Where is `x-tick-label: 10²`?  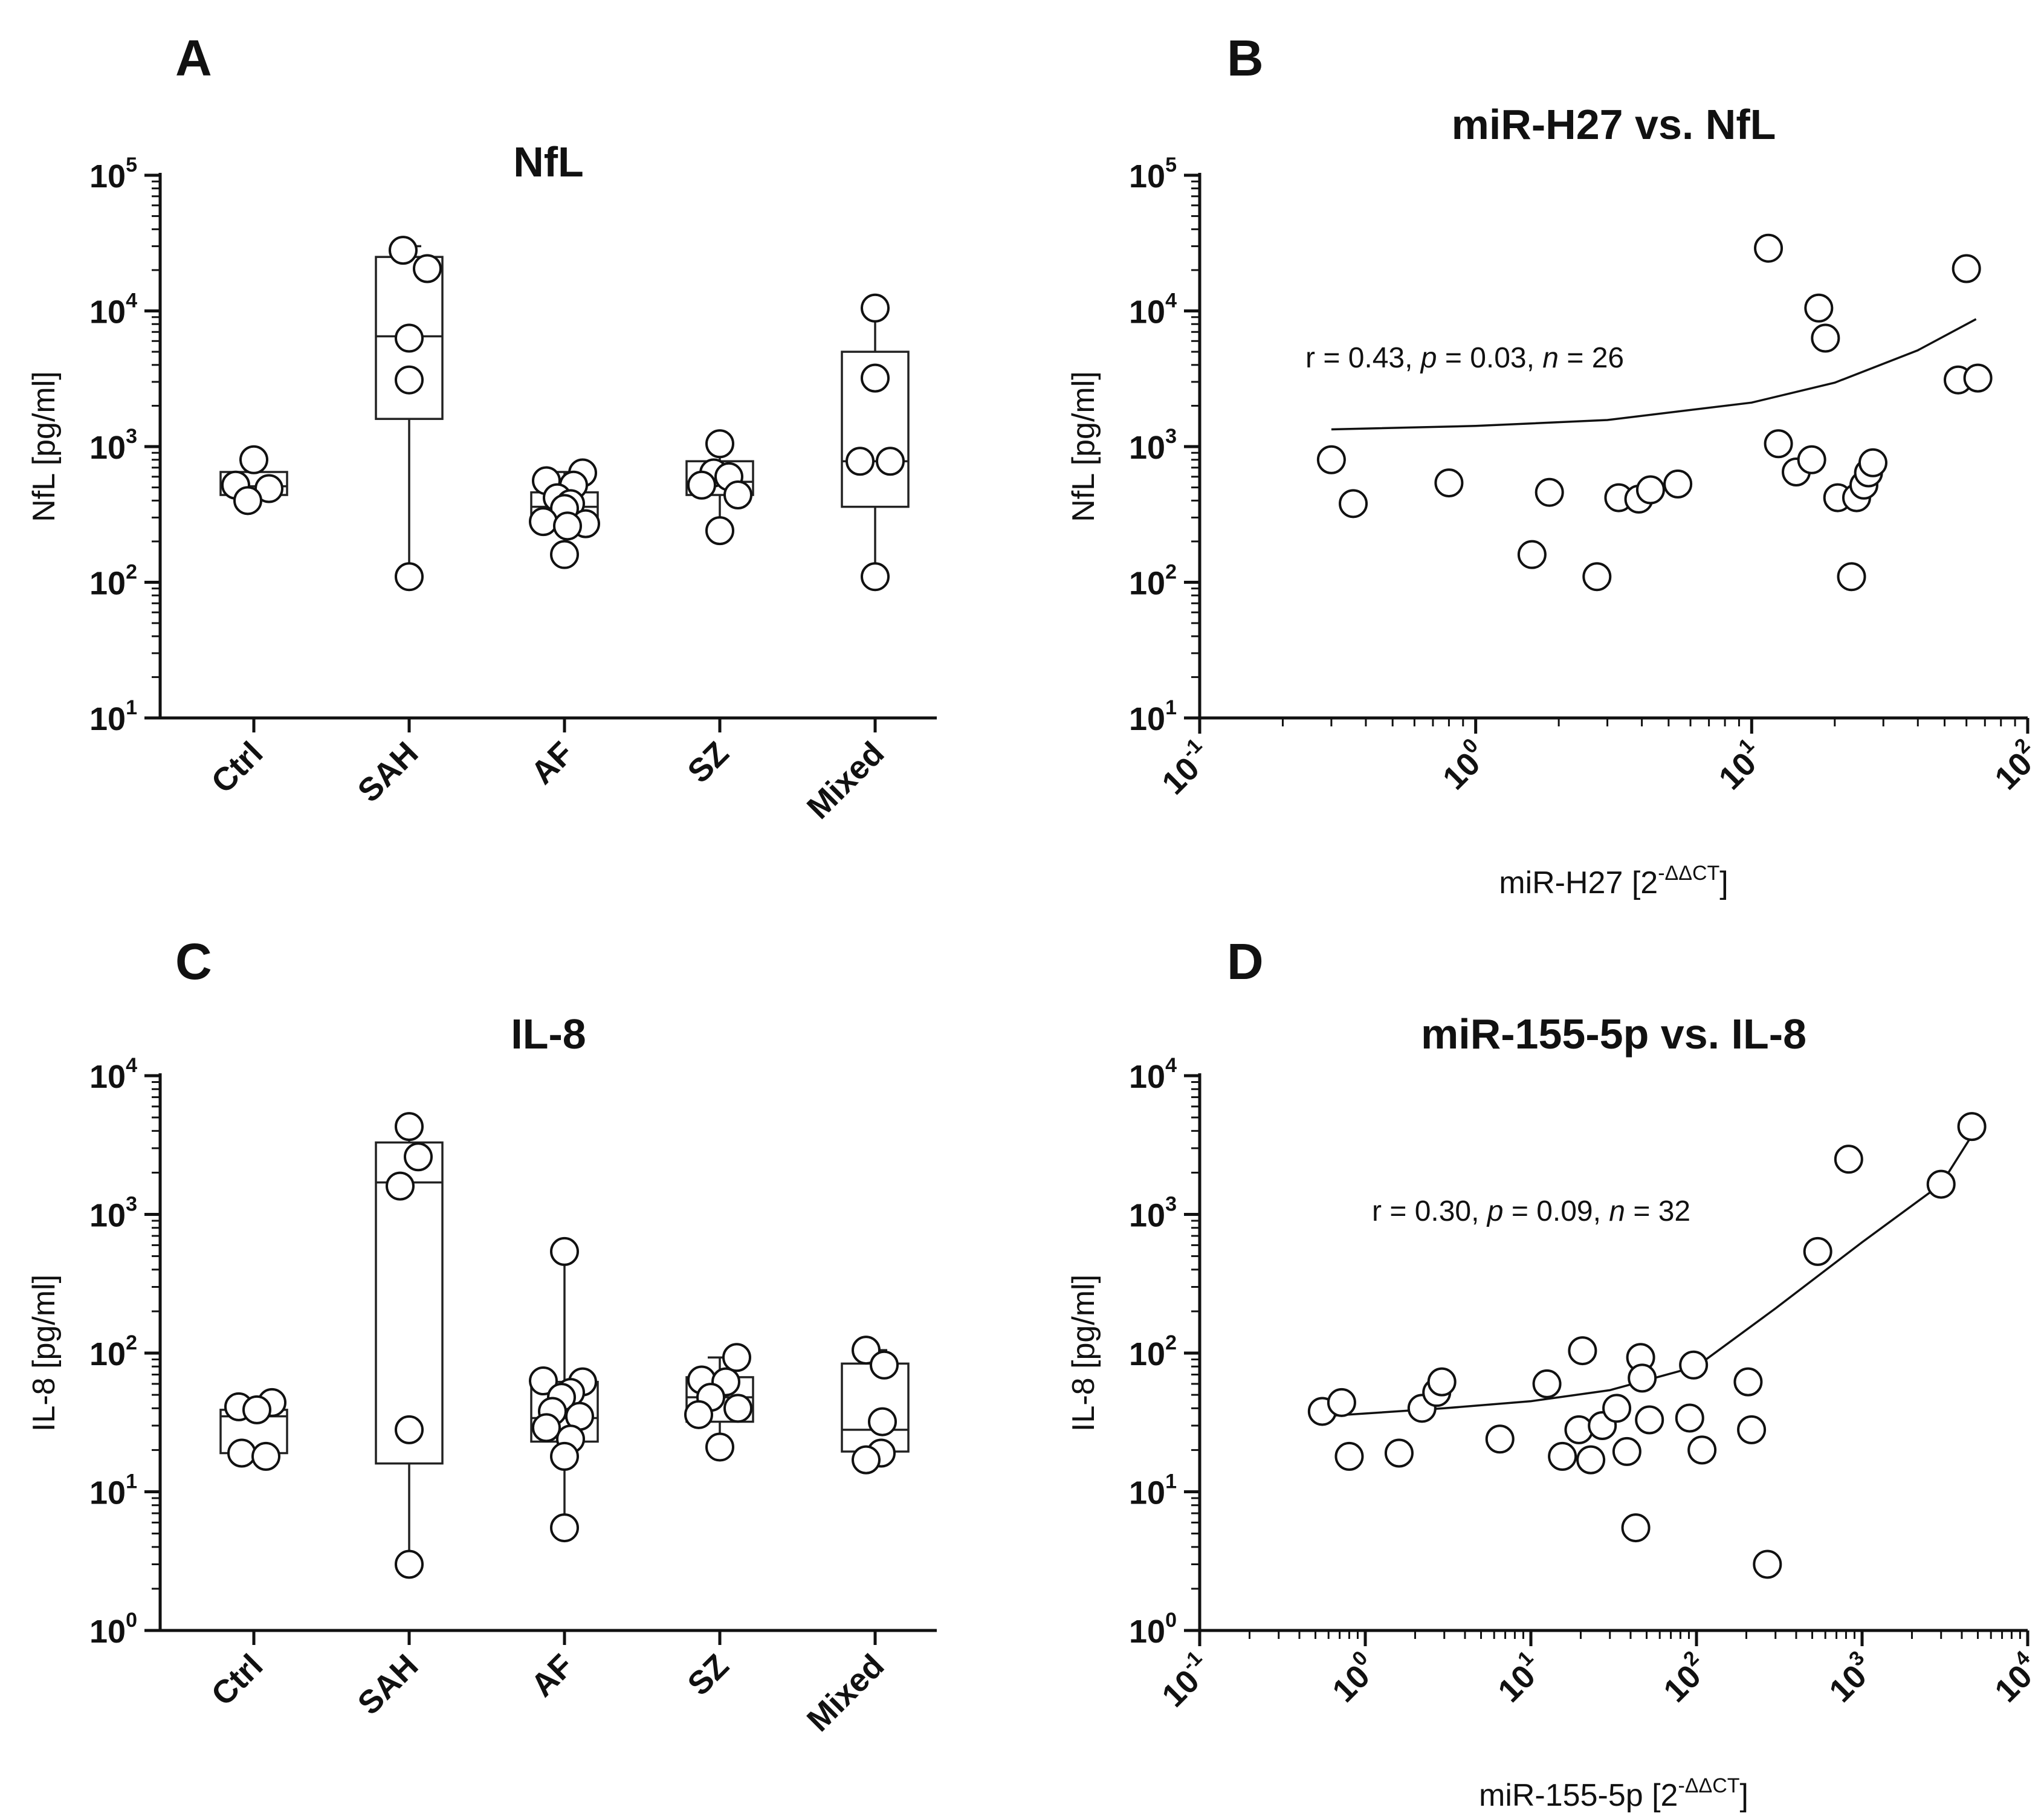 x-tick-label: 10² is located at coordinates (1685, 1678).